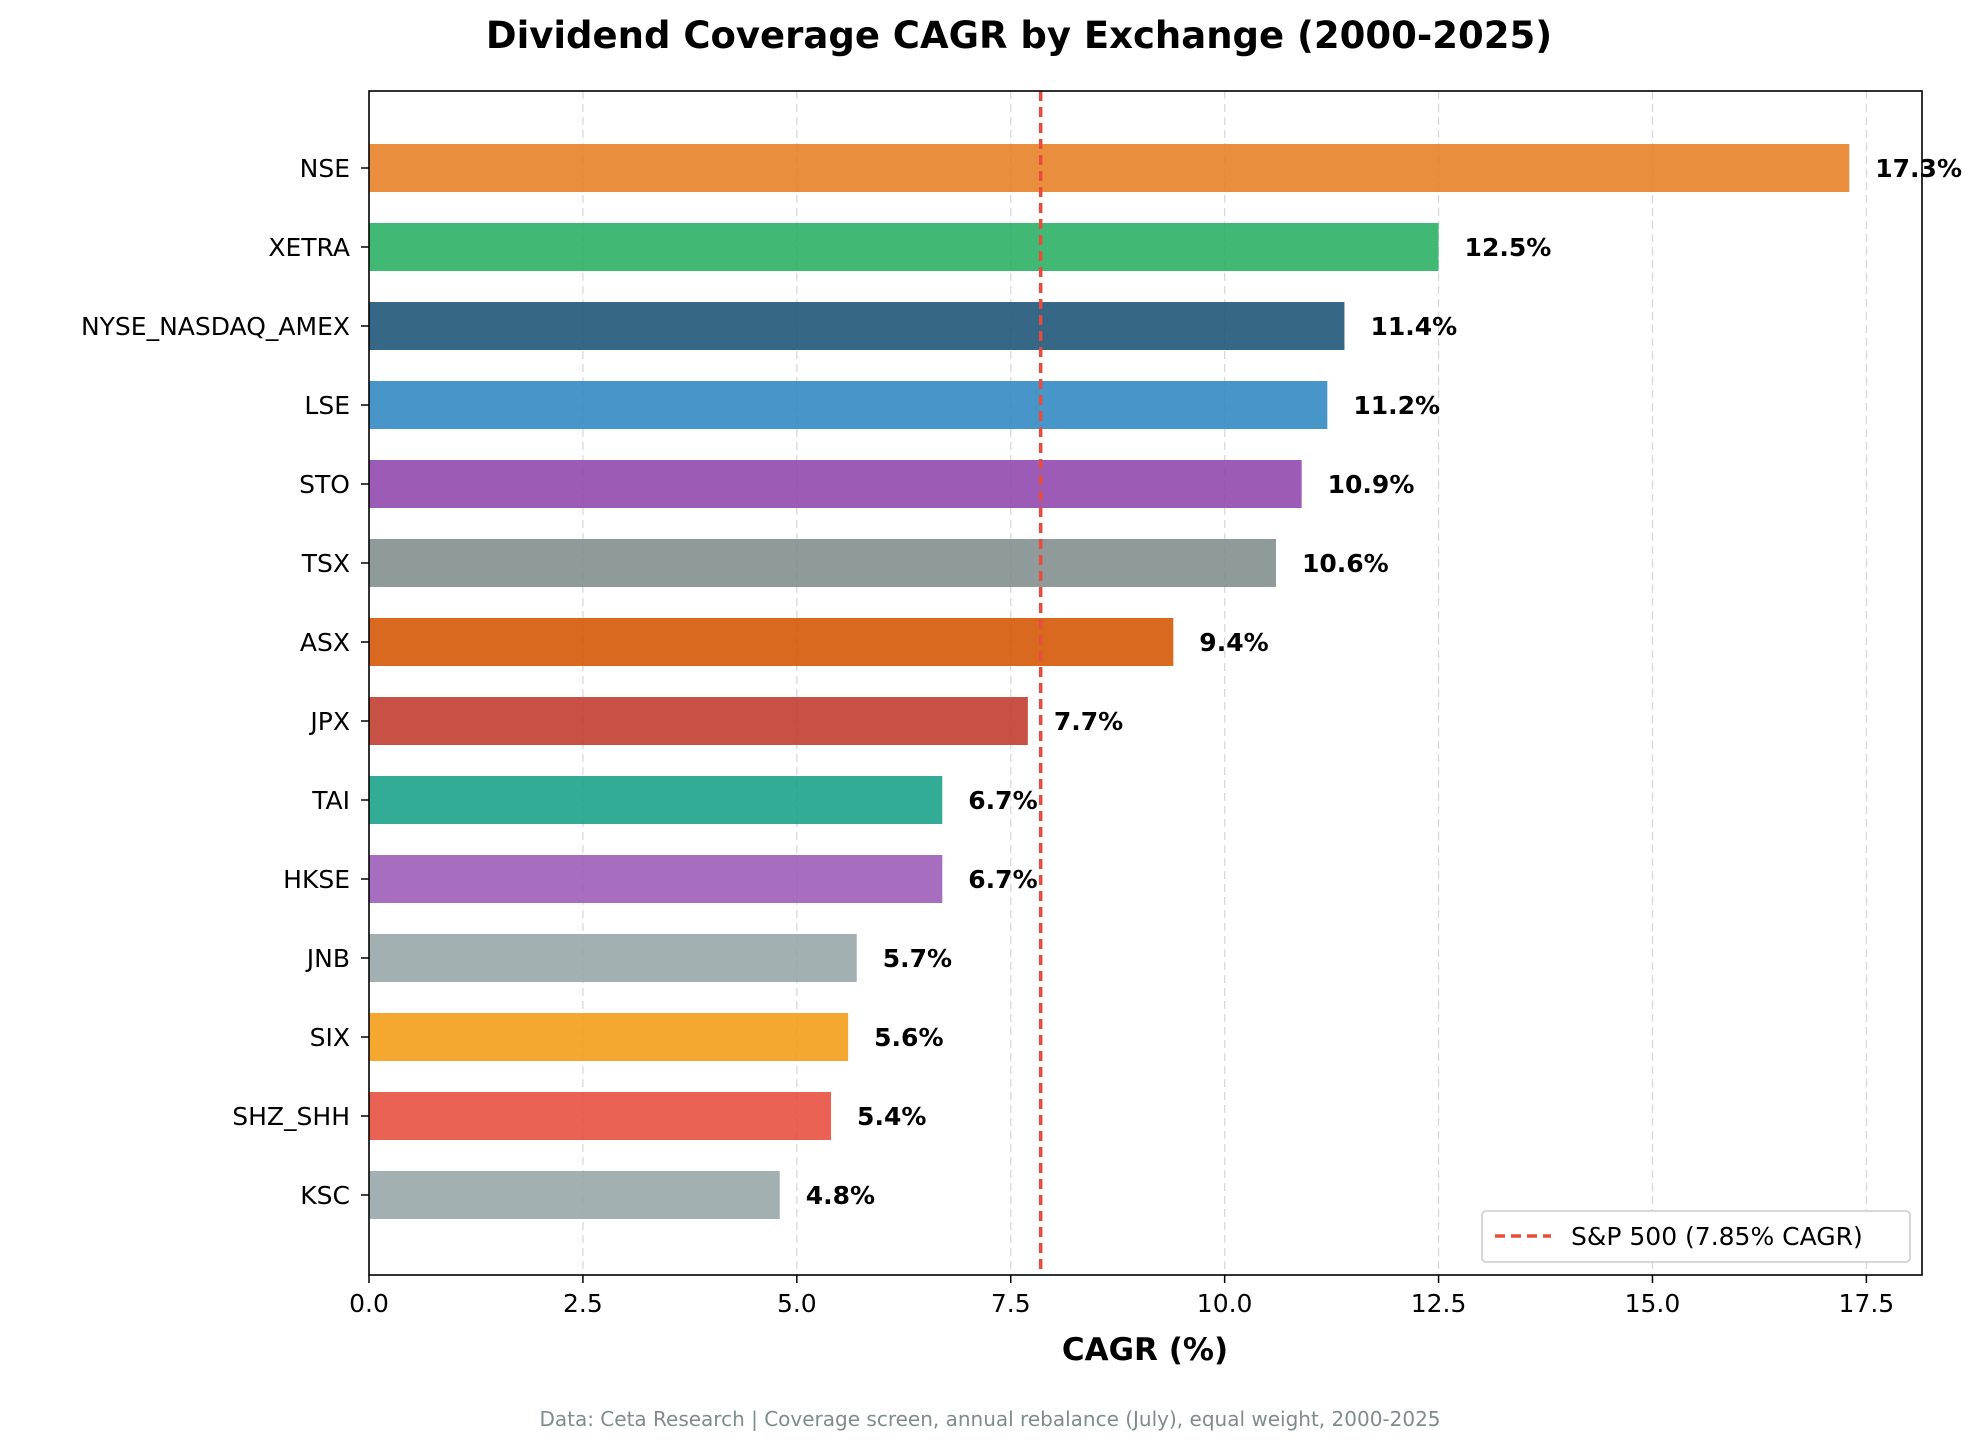  What do you see at coordinates (327, 958) in the screenshot?
I see `y-tick-label: JNB` at bounding box center [327, 958].